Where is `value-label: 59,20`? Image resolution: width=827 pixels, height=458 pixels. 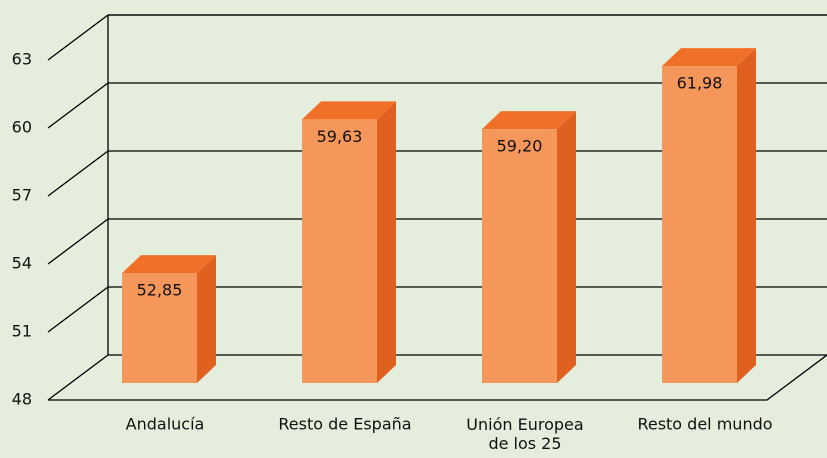 value-label: 59,20 is located at coordinates (520, 146).